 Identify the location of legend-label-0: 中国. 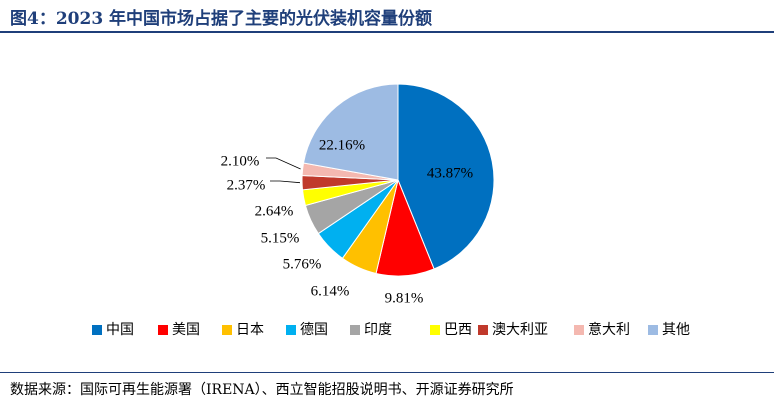
(120, 330).